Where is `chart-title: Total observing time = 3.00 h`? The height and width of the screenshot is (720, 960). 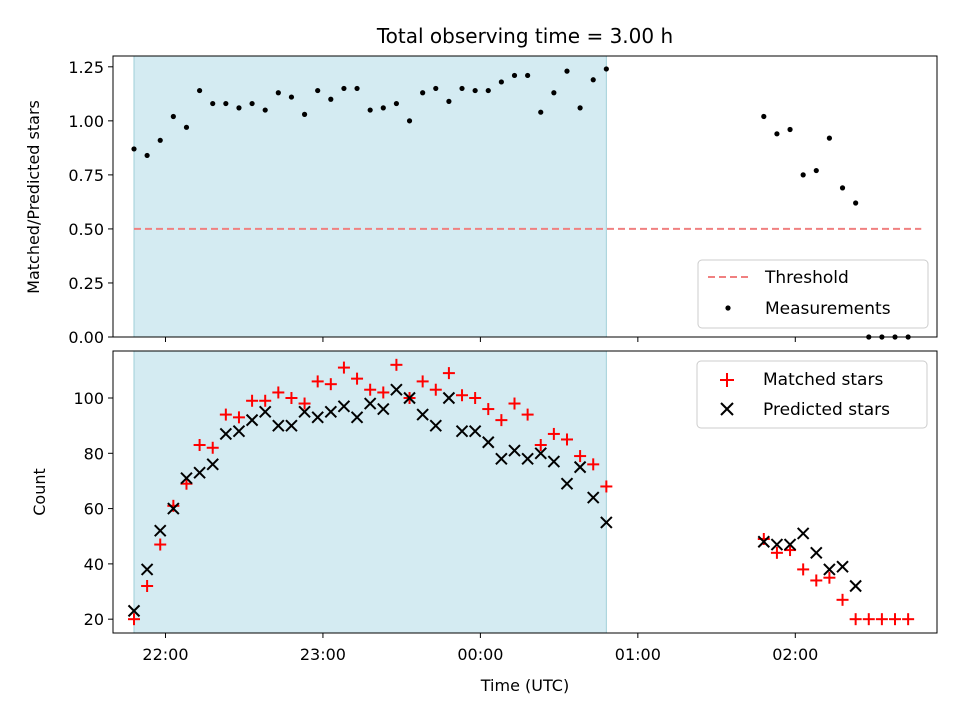
chart-title: Total observing time = 3.00 h is located at coordinates (524, 36).